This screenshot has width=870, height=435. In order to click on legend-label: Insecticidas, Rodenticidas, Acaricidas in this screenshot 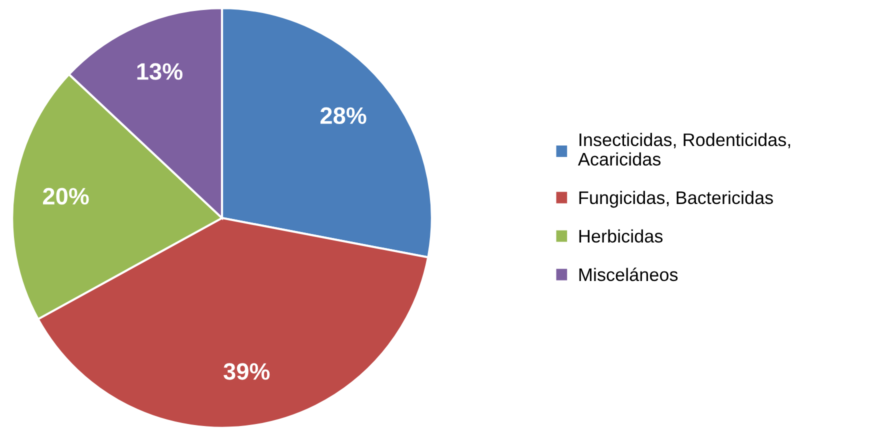, I will do `click(684, 149)`.